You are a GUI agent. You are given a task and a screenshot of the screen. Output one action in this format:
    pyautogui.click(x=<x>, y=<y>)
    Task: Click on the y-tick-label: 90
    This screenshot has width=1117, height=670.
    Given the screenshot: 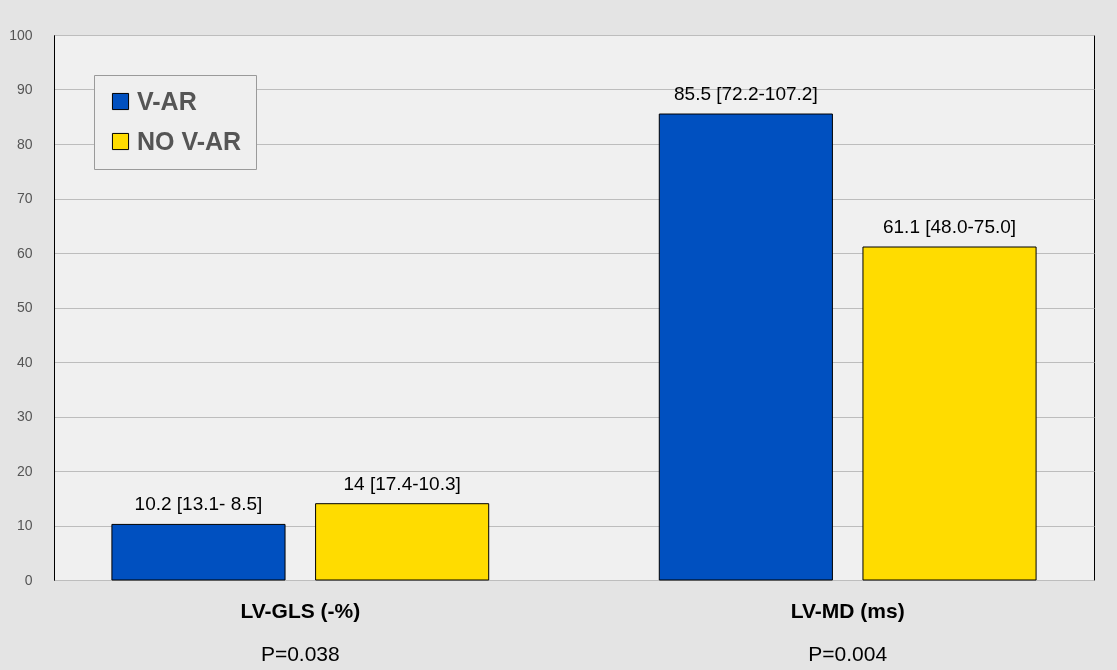 What is the action you would take?
    pyautogui.click(x=24, y=89)
    